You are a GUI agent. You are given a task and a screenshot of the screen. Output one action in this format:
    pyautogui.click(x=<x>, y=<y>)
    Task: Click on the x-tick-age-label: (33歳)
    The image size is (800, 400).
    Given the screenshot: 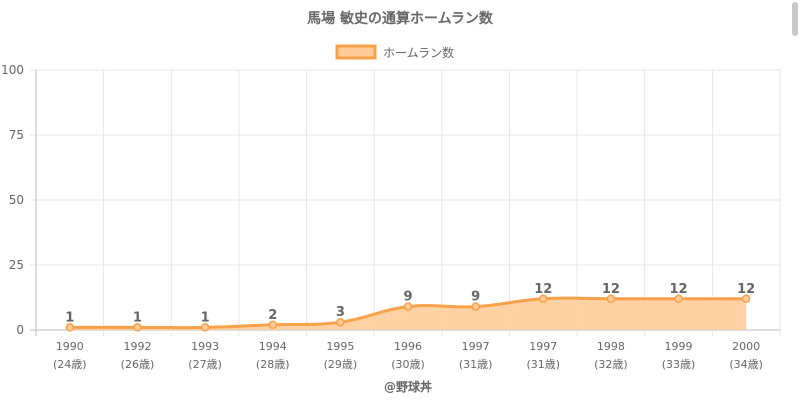 What is the action you would take?
    pyautogui.click(x=679, y=364)
    